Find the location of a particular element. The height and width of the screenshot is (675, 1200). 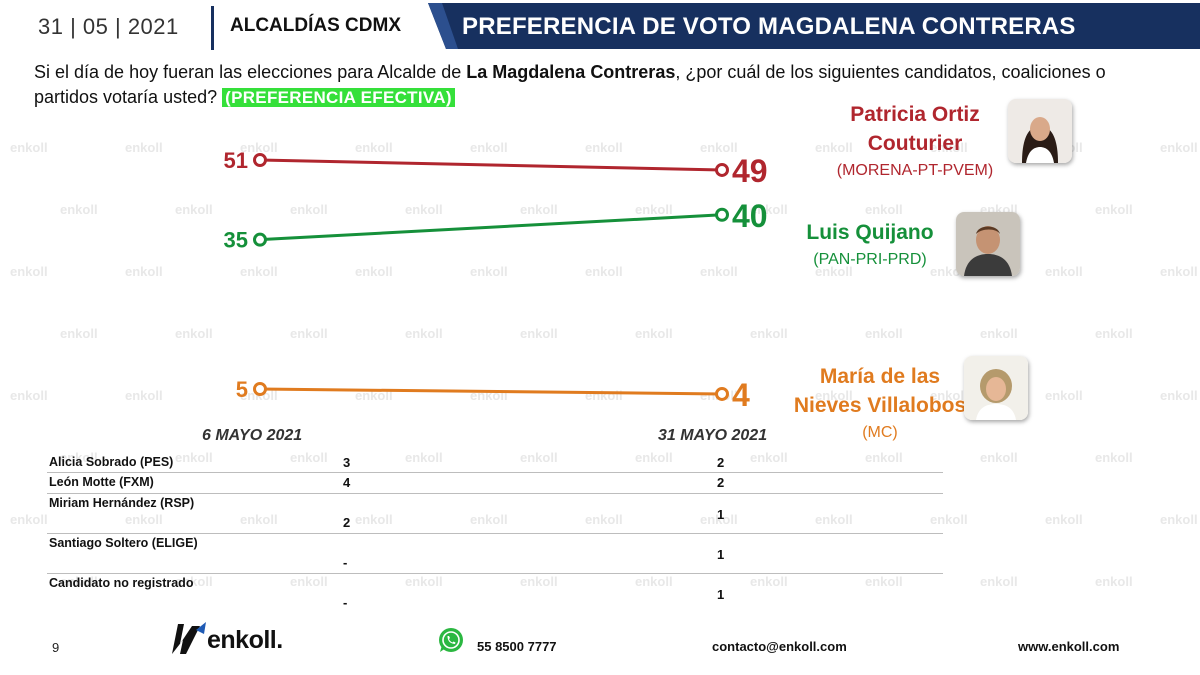

avatar-ortiz is located at coordinates (1040, 131).